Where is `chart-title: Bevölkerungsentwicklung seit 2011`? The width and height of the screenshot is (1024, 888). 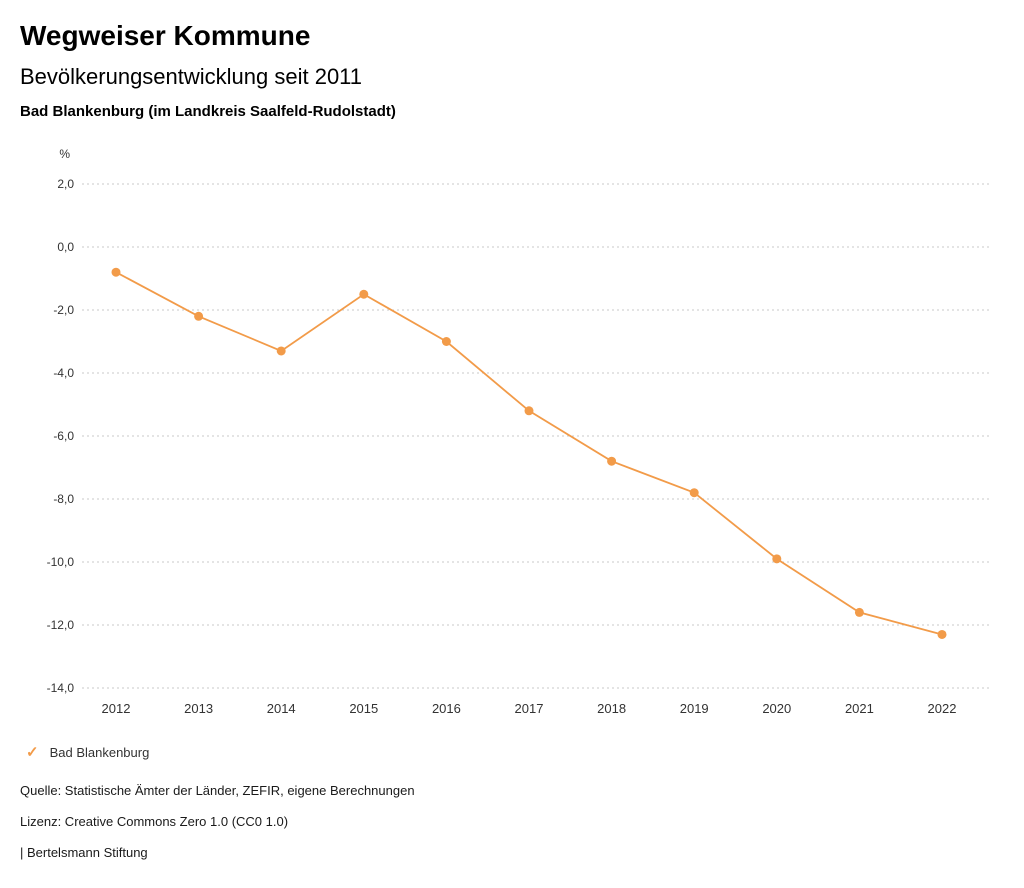 chart-title: Bevölkerungsentwicklung seit 2011 is located at coordinates (191, 76).